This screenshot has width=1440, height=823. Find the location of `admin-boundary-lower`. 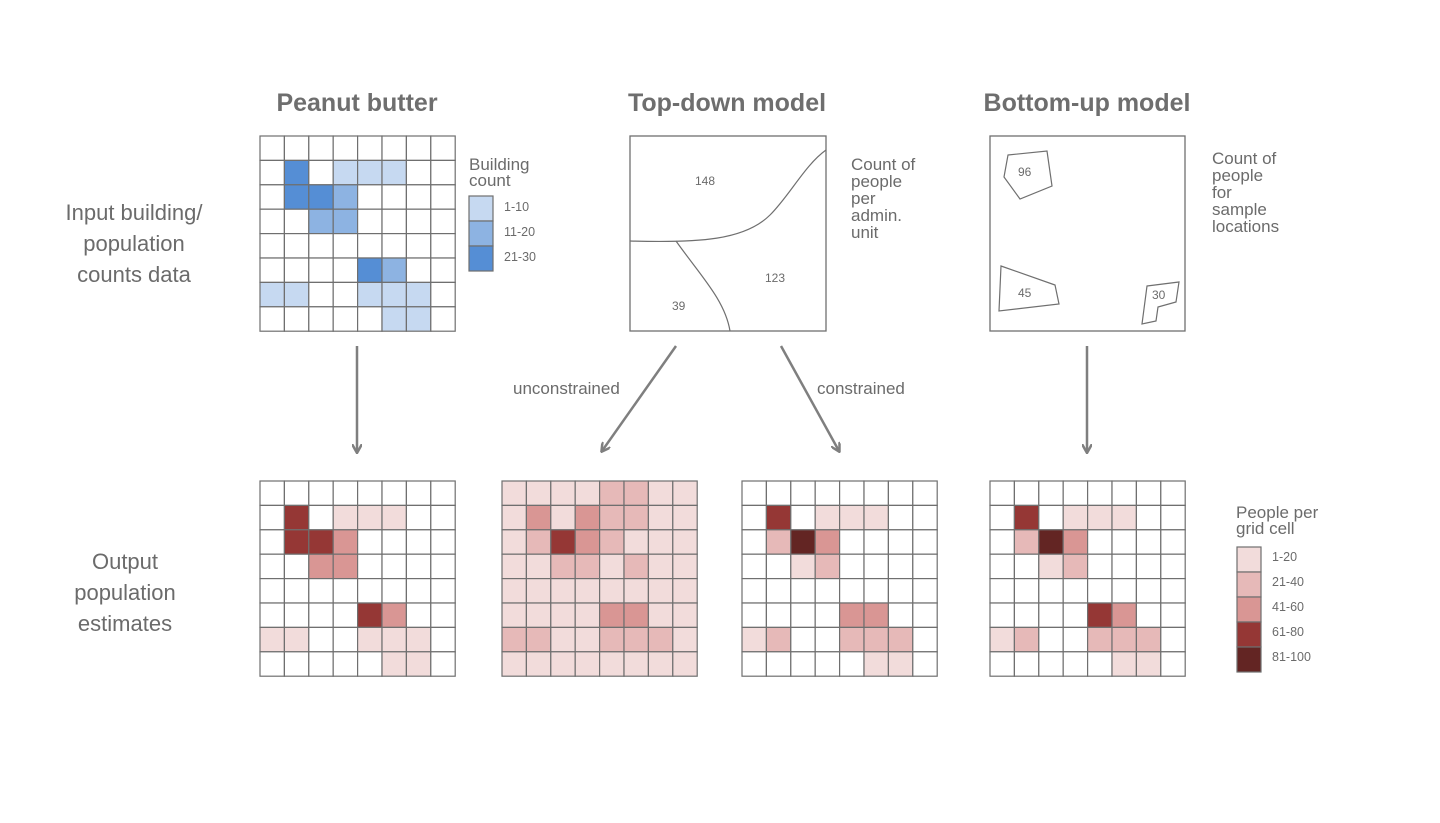

admin-boundary-lower is located at coordinates (703, 286).